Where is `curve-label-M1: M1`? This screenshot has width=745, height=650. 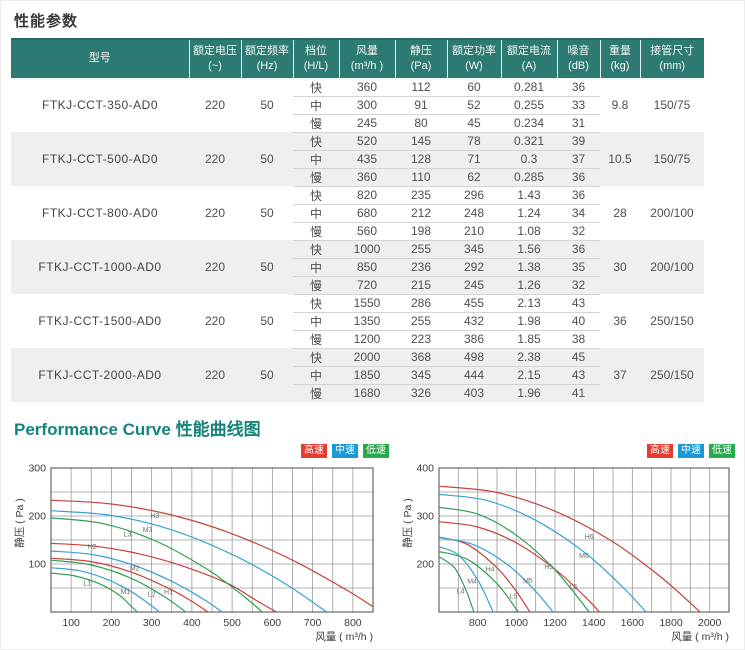
curve-label-M1: M1 is located at coordinates (126, 592).